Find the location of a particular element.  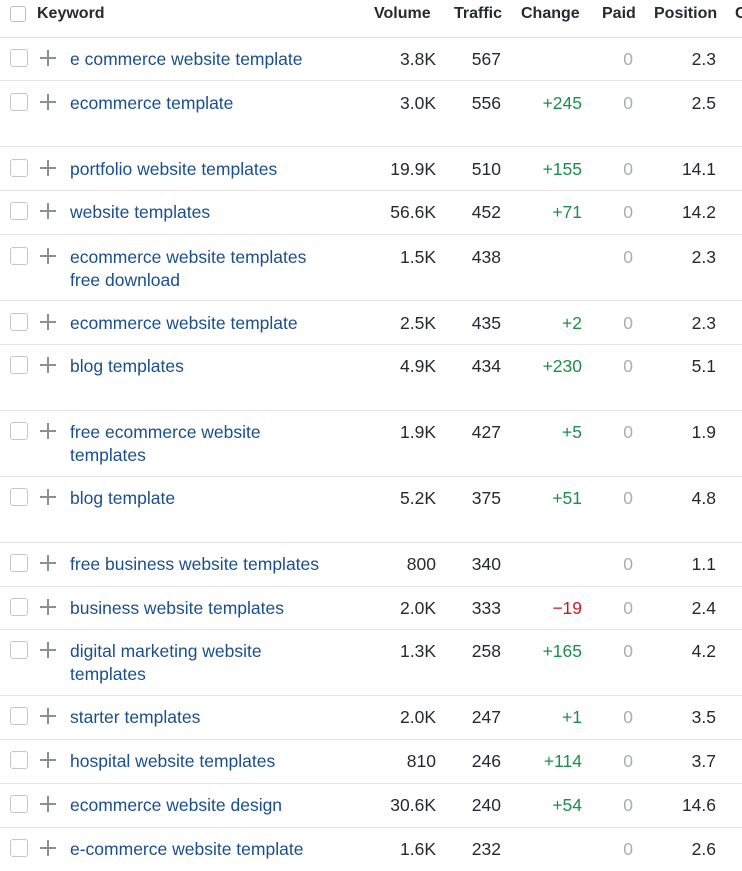

select-all-checkbox is located at coordinates (18, 14).